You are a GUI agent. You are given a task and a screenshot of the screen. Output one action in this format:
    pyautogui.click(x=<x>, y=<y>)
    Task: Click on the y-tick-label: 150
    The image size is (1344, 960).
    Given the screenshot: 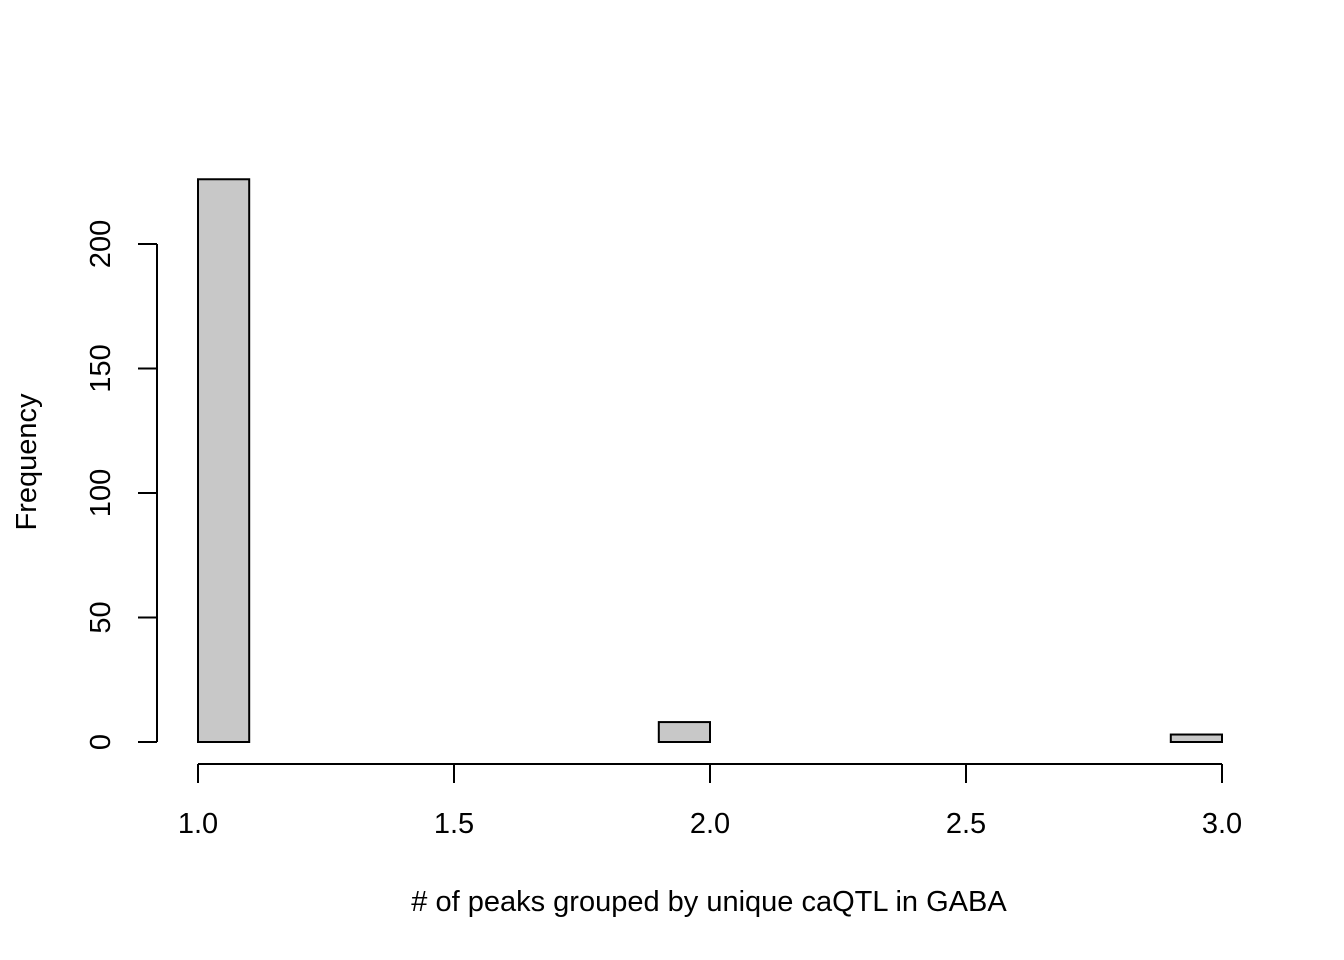 What is the action you would take?
    pyautogui.click(x=101, y=368)
    